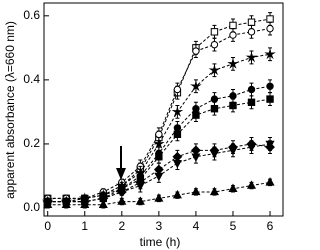 The width and height of the screenshot is (320, 250). What do you see at coordinates (31, 207) in the screenshot?
I see `y-tick-label: 0.0` at bounding box center [31, 207].